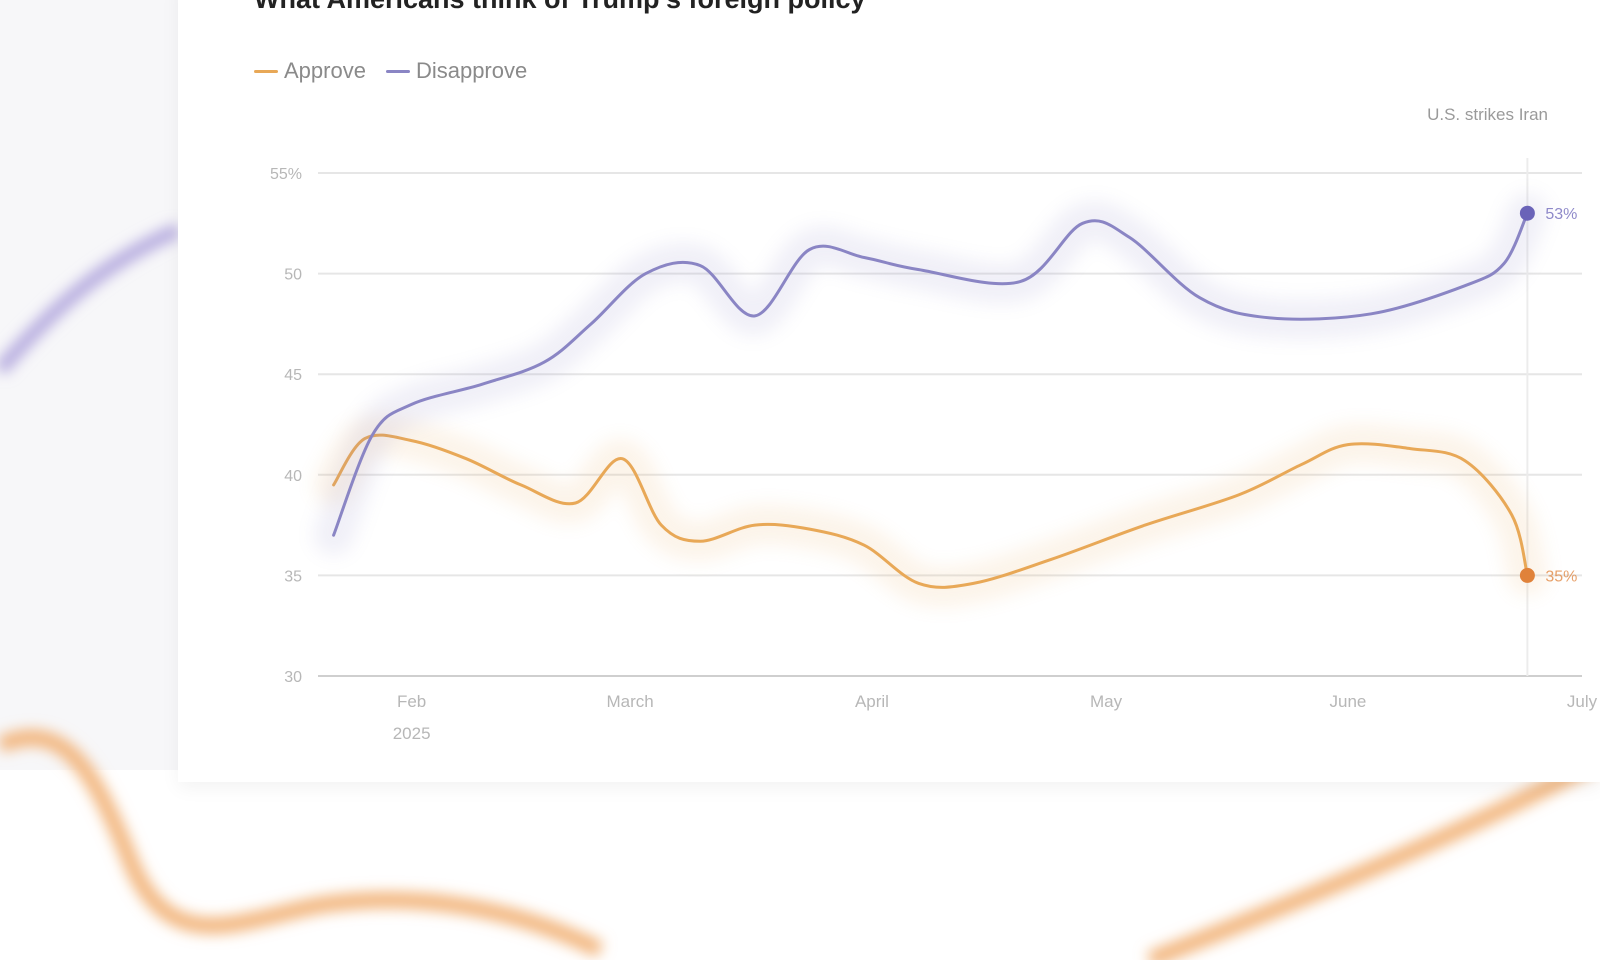  I want to click on legend-swatch-disapprove, so click(397, 71).